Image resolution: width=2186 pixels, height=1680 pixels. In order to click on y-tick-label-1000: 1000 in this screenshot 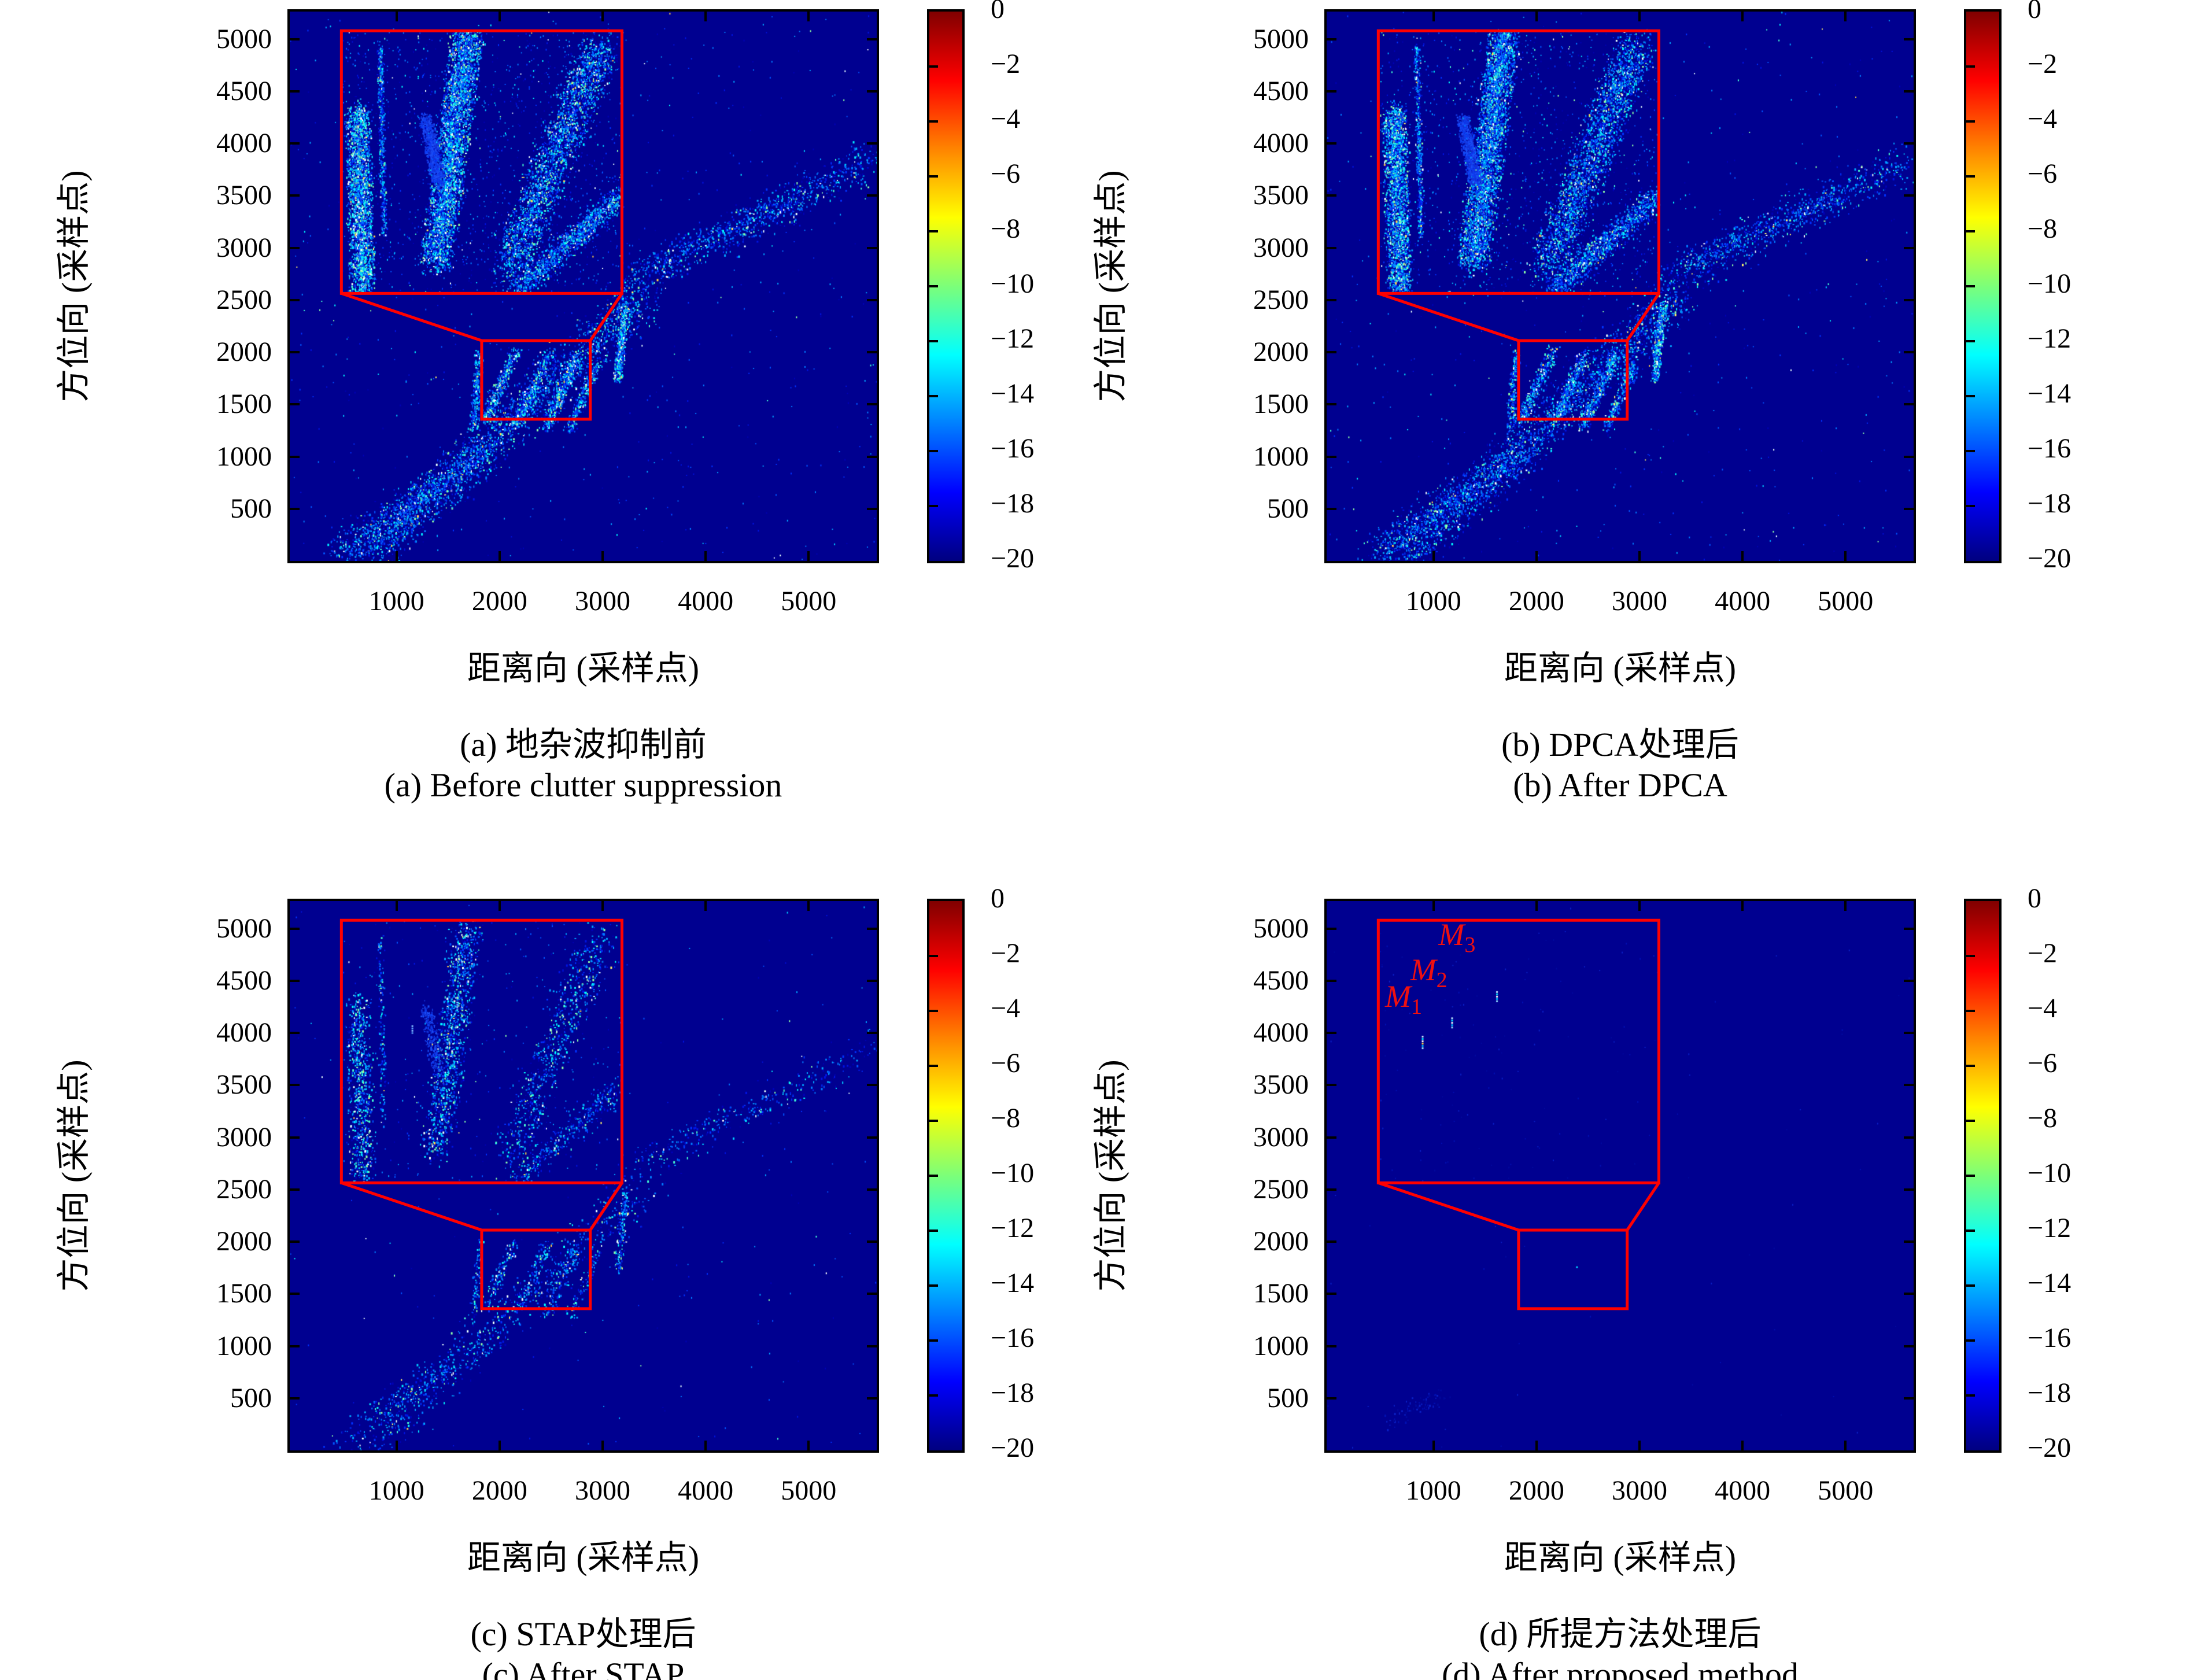, I will do `click(244, 456)`.